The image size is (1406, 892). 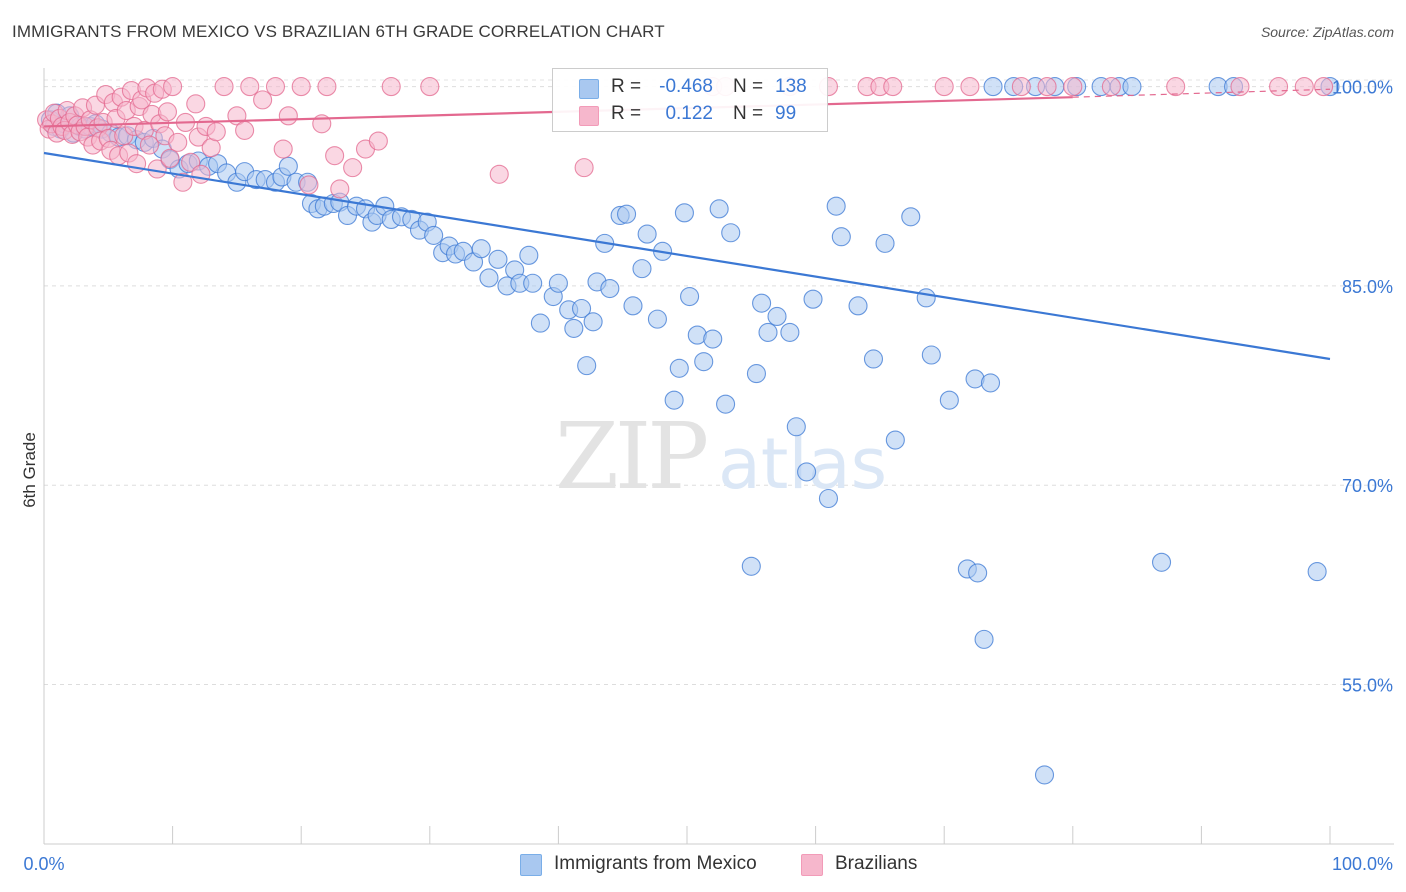 I want to click on legend-row-brazil: R = 0.122 N = 99, so click(x=690, y=114).